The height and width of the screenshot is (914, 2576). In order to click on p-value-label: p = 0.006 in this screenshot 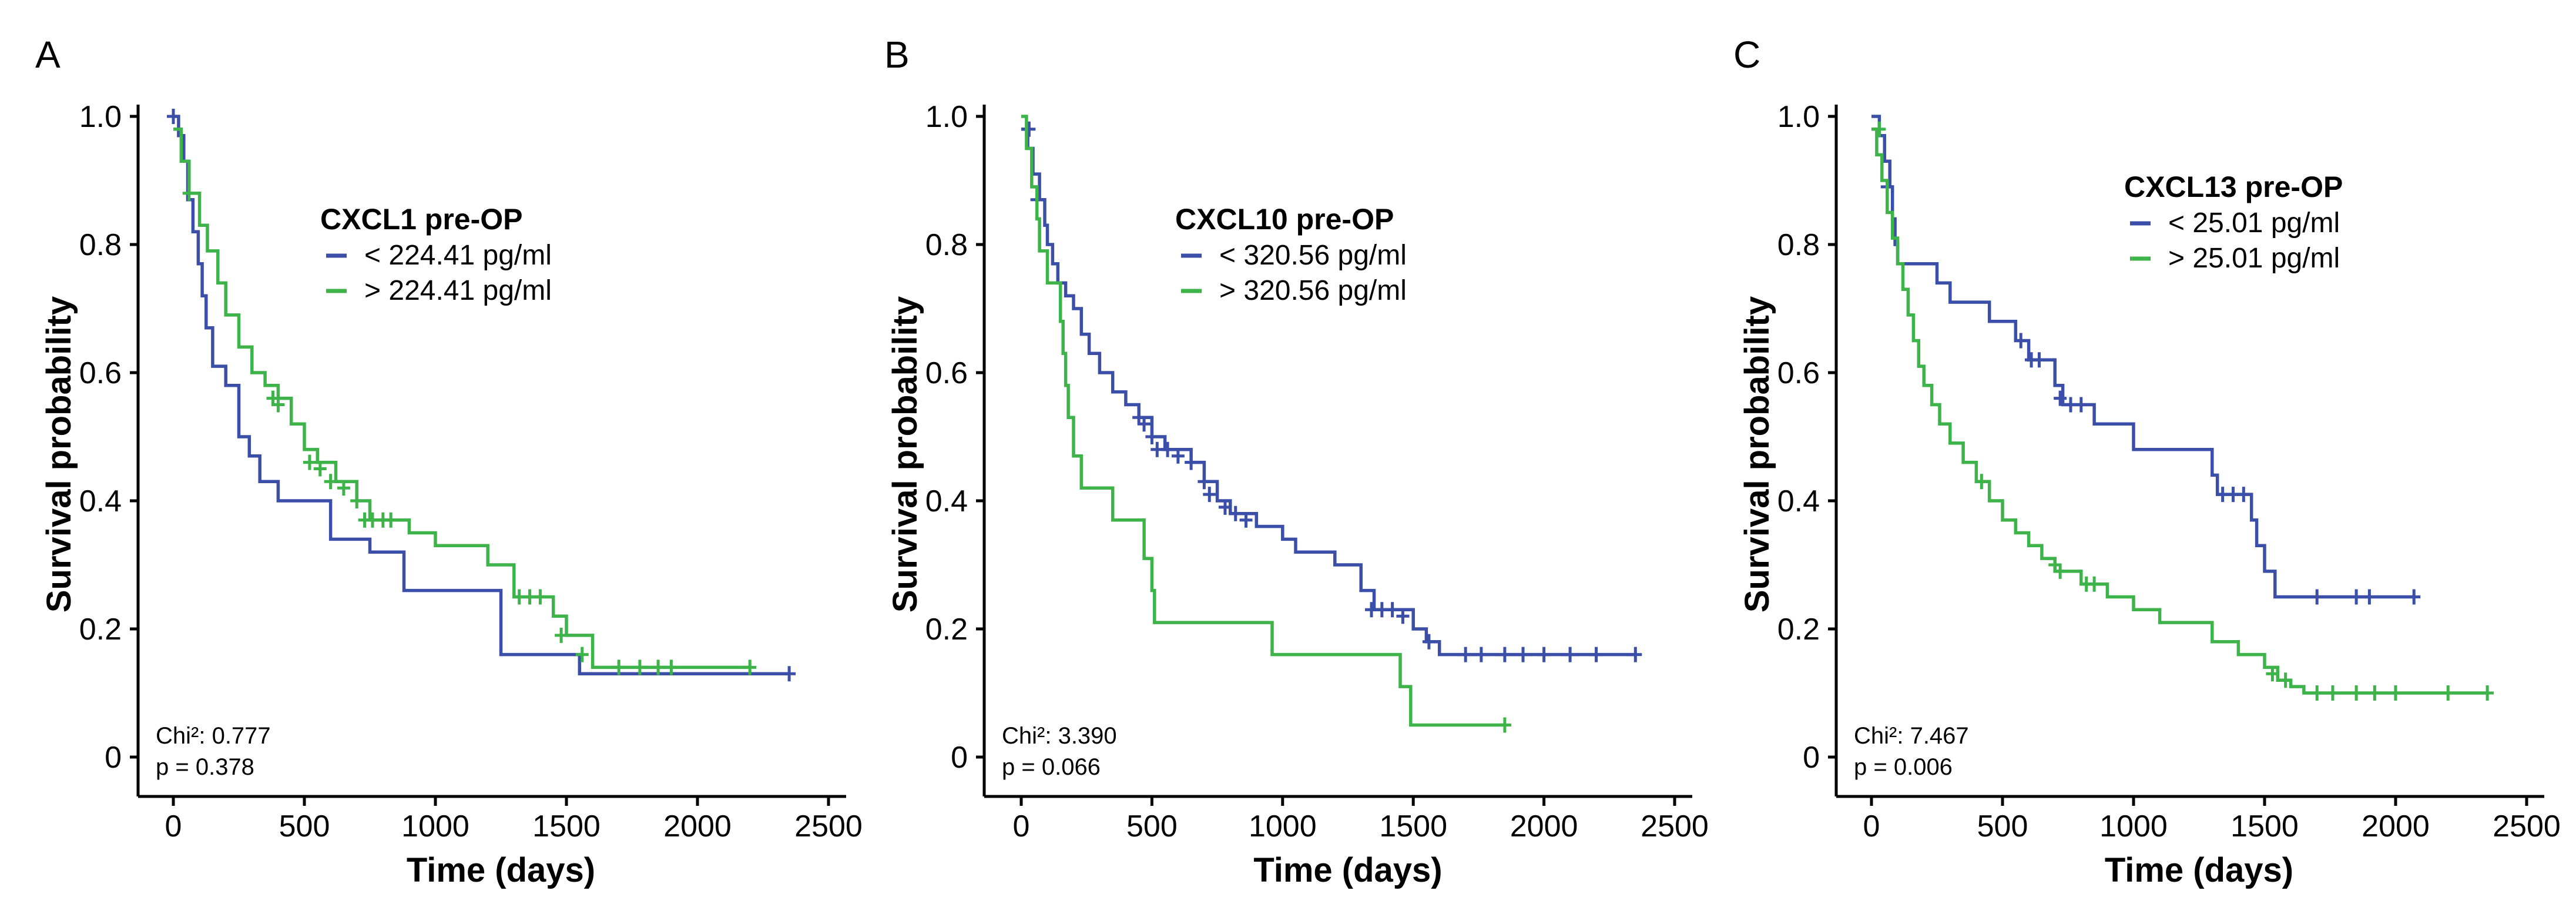, I will do `click(1904, 767)`.